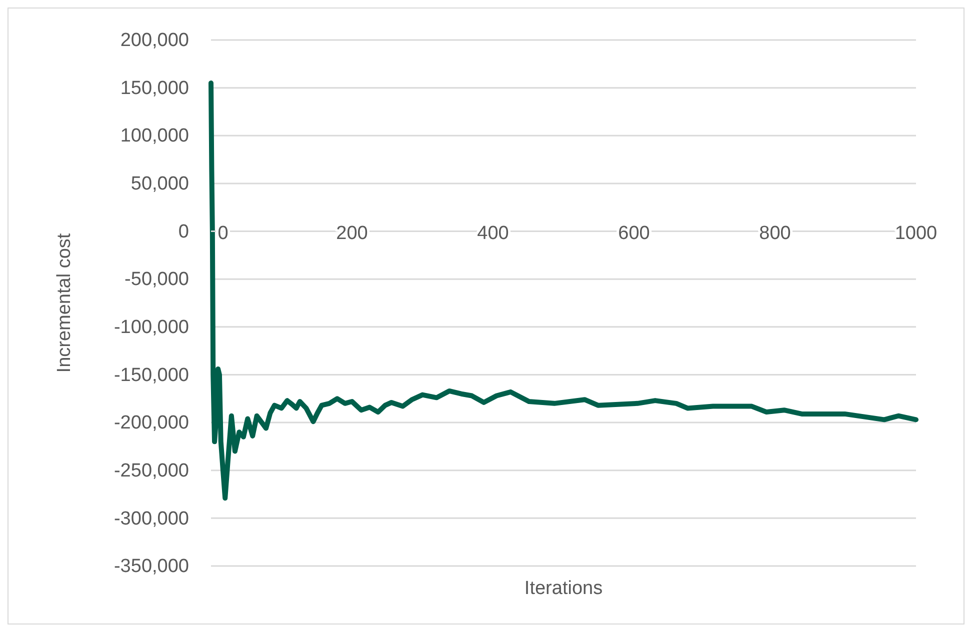 This screenshot has height=630, width=970. I want to click on y-tick-label: -50,000, so click(156, 279).